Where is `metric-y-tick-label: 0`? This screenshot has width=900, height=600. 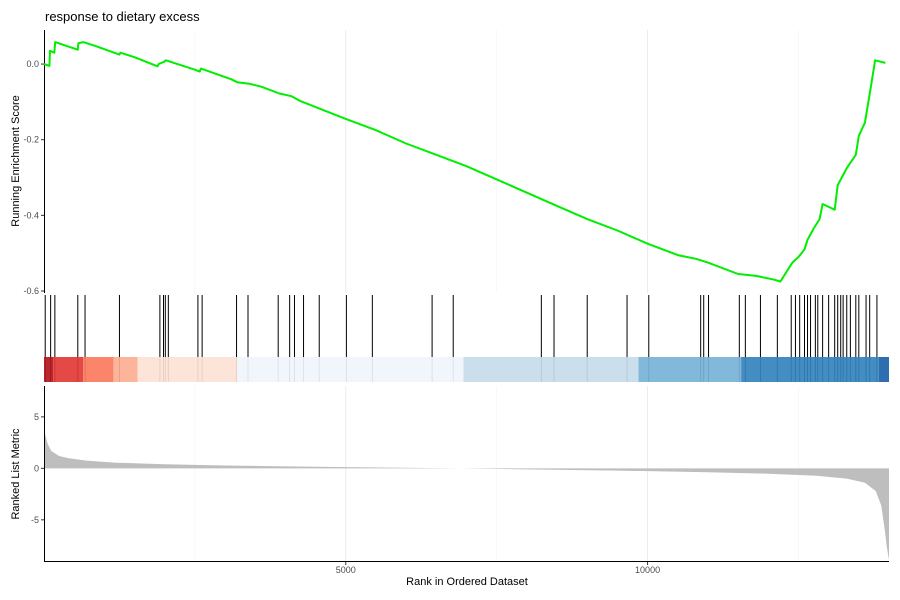 metric-y-tick-label: 0 is located at coordinates (36, 468).